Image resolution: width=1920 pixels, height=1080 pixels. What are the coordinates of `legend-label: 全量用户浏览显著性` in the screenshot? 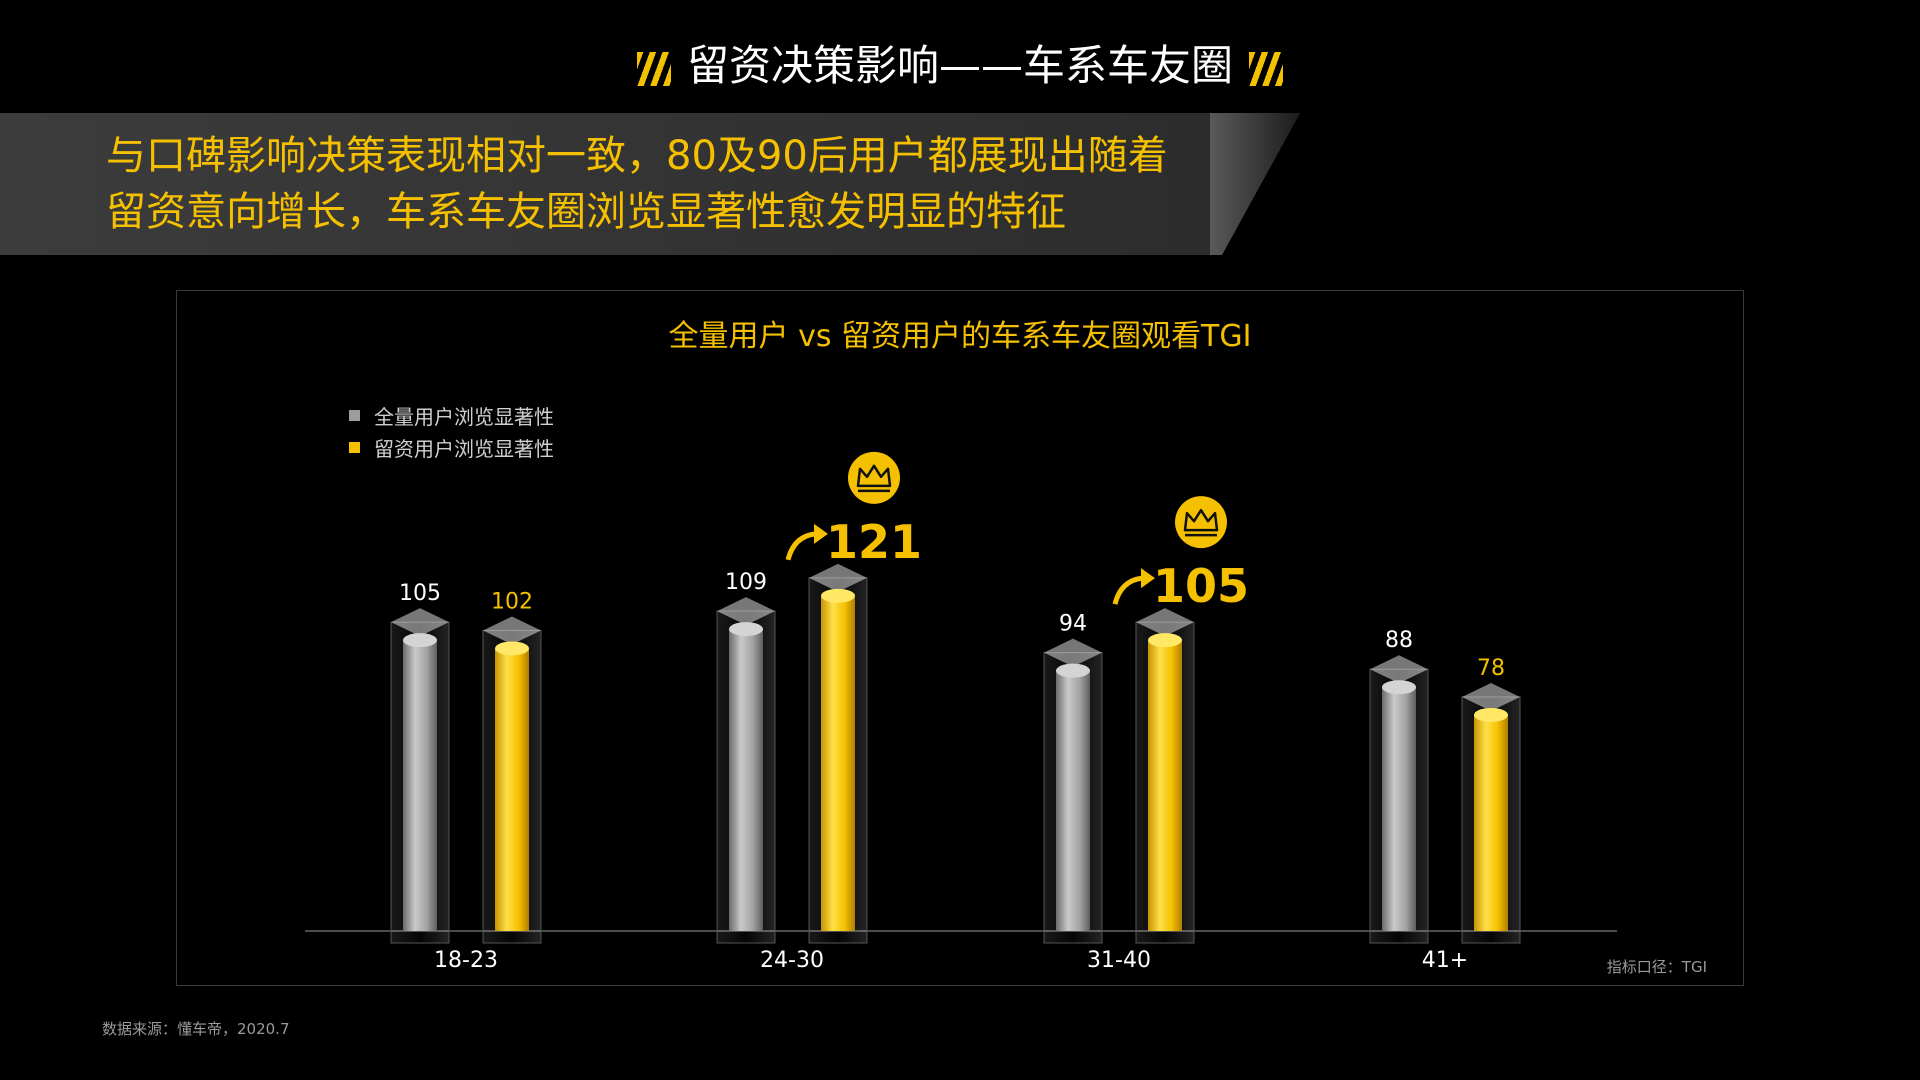 It's located at (464, 416).